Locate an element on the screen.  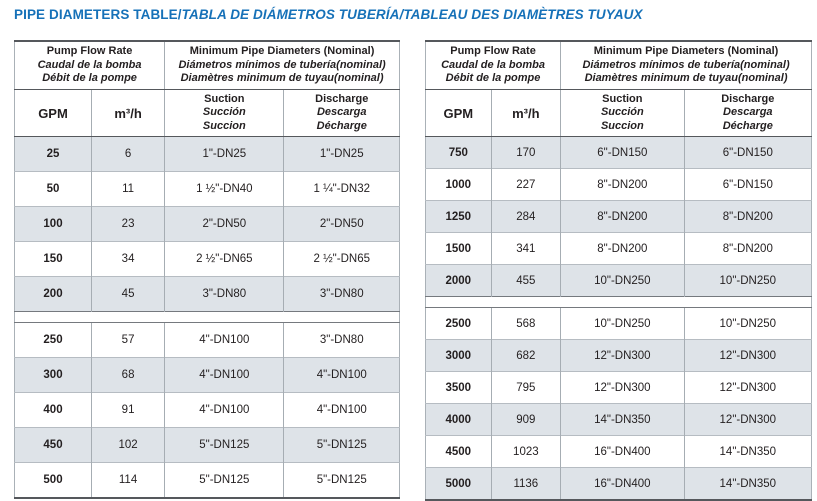
cell-m3h: 284 is located at coordinates (525, 216).